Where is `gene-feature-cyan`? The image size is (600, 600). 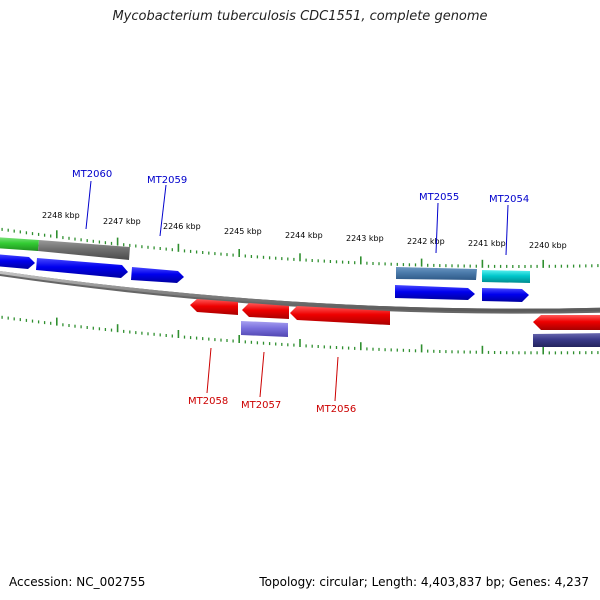 gene-feature-cyan is located at coordinates (506, 276).